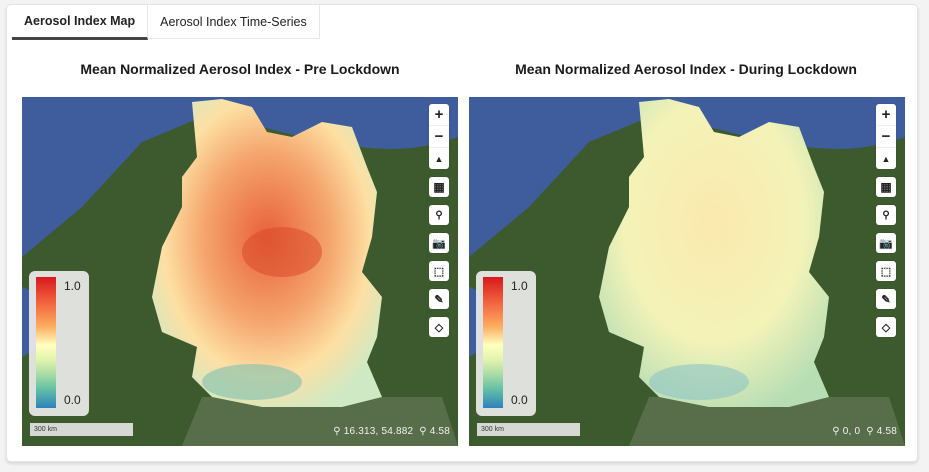 The image size is (929, 472). What do you see at coordinates (234, 22) in the screenshot?
I see `tab-aerosol-index-time-series: Aerosol Index Time-Series` at bounding box center [234, 22].